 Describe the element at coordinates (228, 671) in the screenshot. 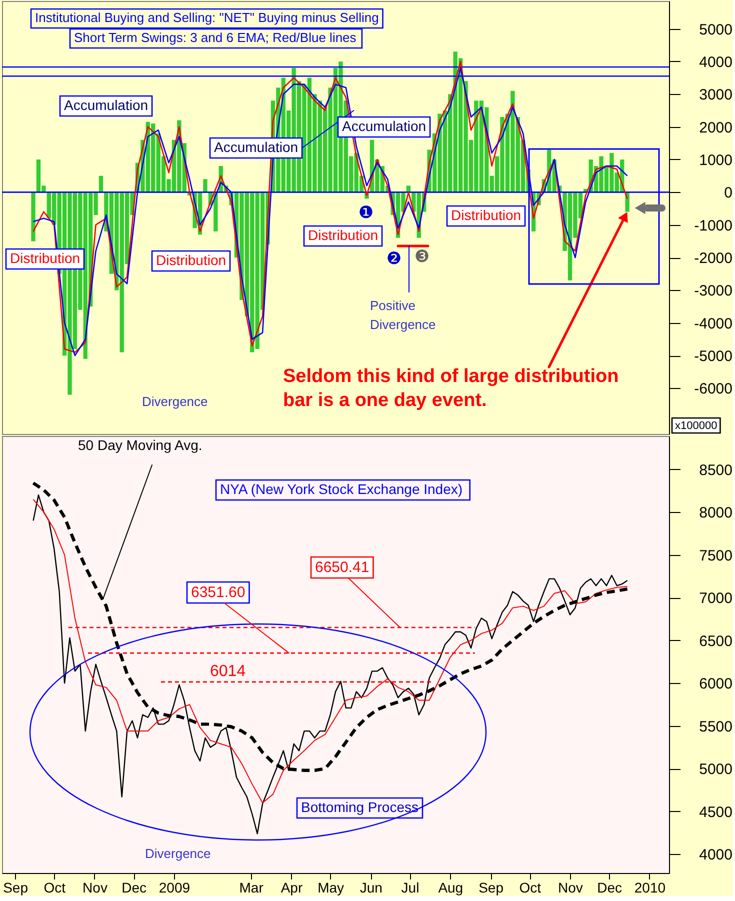

I see `series-label: 6014` at that location.